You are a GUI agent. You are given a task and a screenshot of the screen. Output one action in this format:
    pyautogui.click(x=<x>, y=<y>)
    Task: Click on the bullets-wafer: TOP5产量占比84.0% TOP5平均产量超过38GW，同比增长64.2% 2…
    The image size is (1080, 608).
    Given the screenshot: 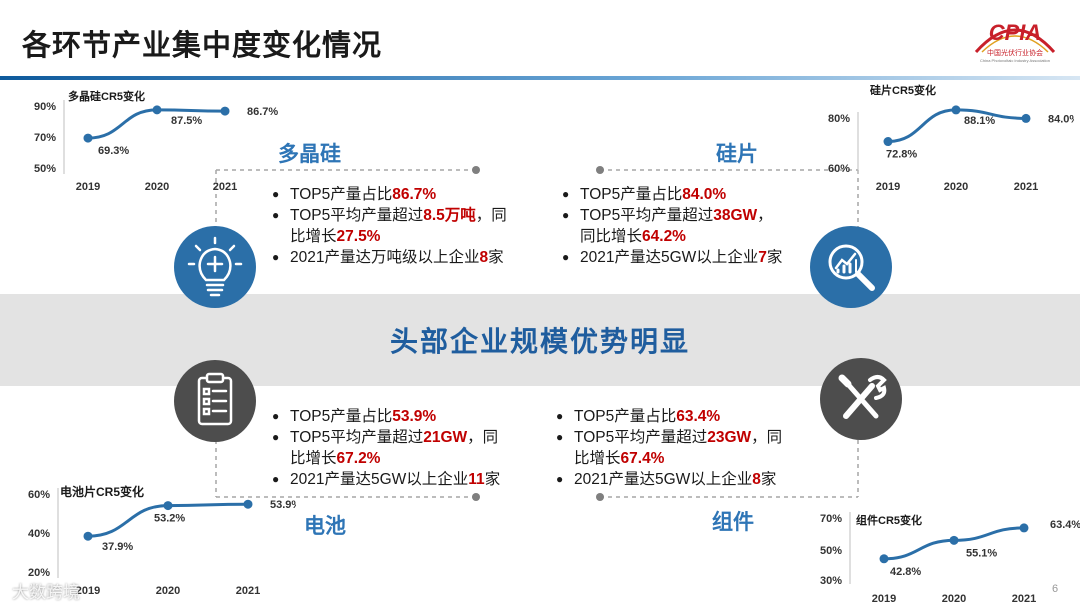 What is the action you would take?
    pyautogui.click(x=687, y=226)
    